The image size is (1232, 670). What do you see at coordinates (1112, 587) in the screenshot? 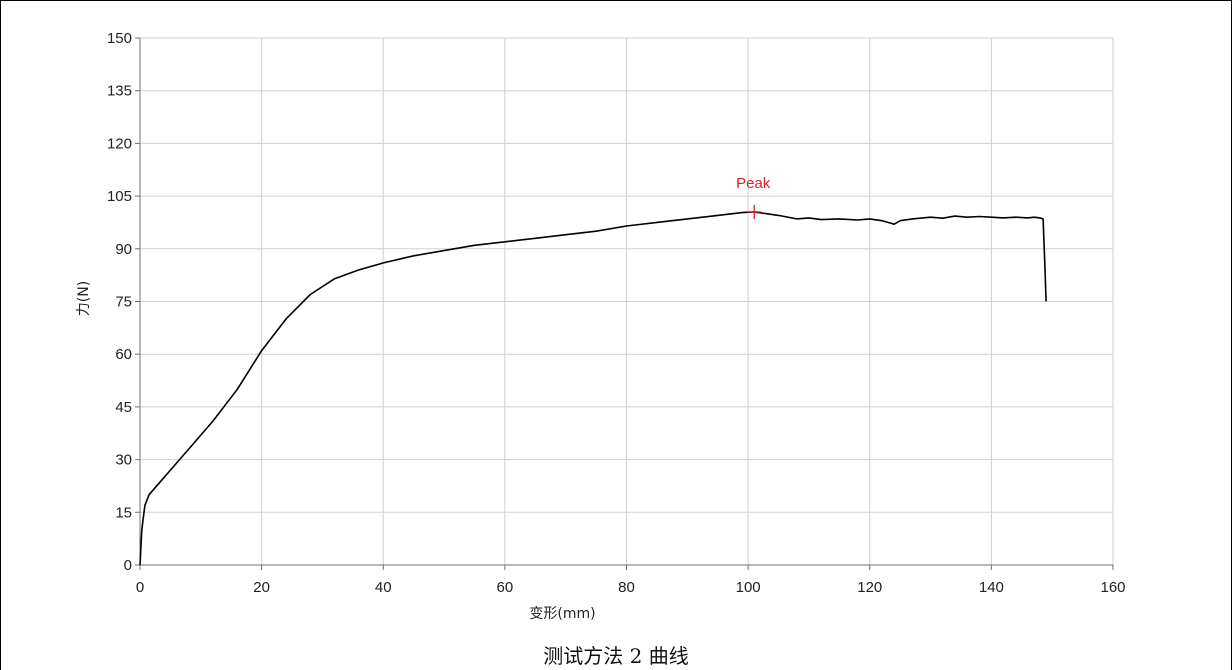
I see `x-tick-label: 160` at bounding box center [1112, 587].